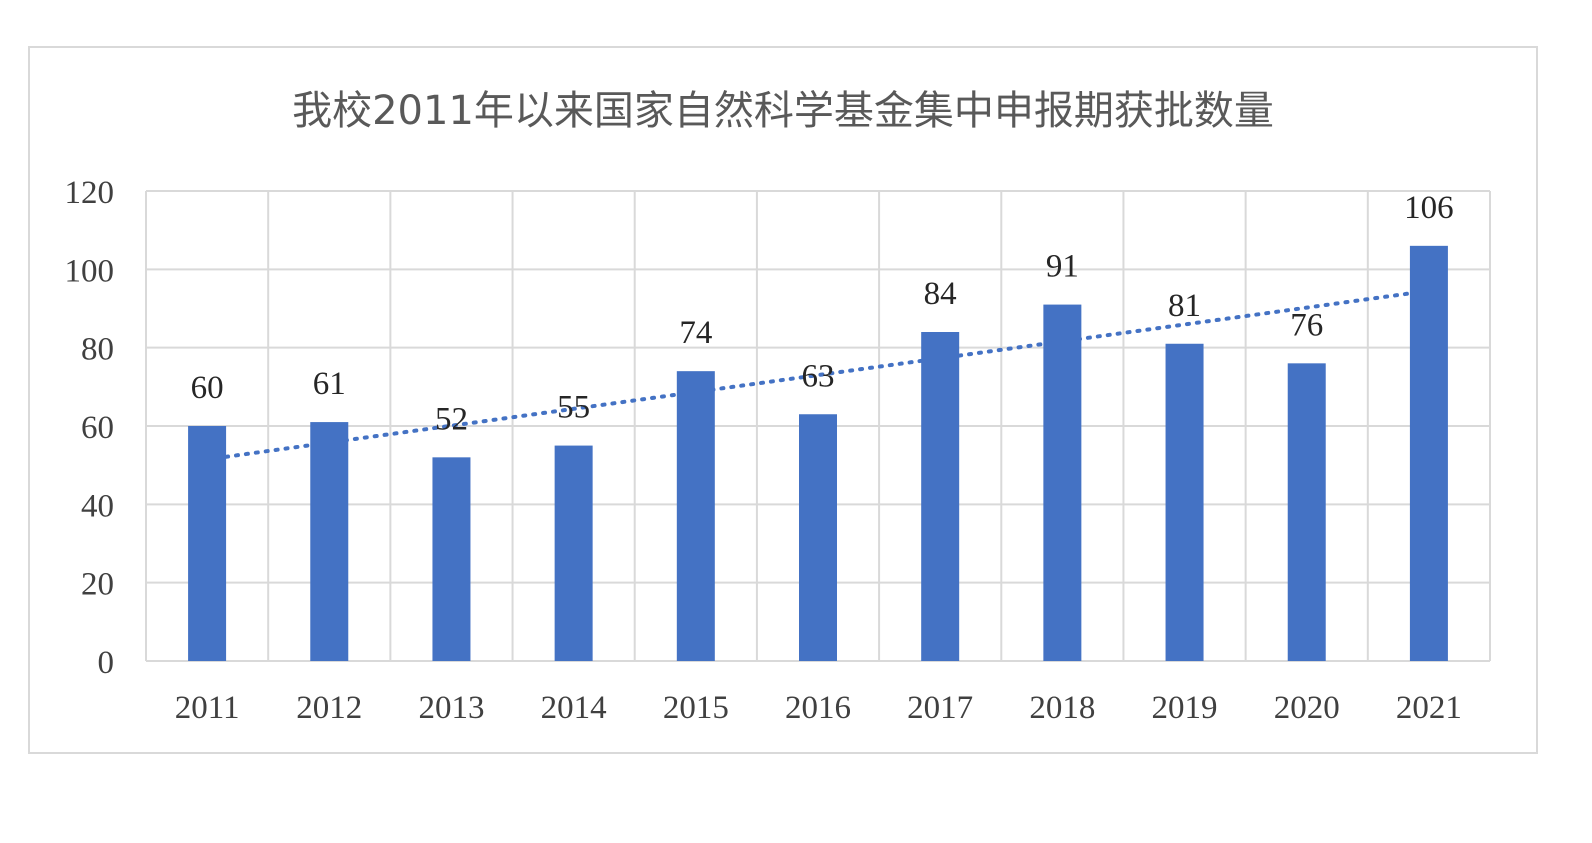  I want to click on y-tick-label: 80, so click(97, 350).